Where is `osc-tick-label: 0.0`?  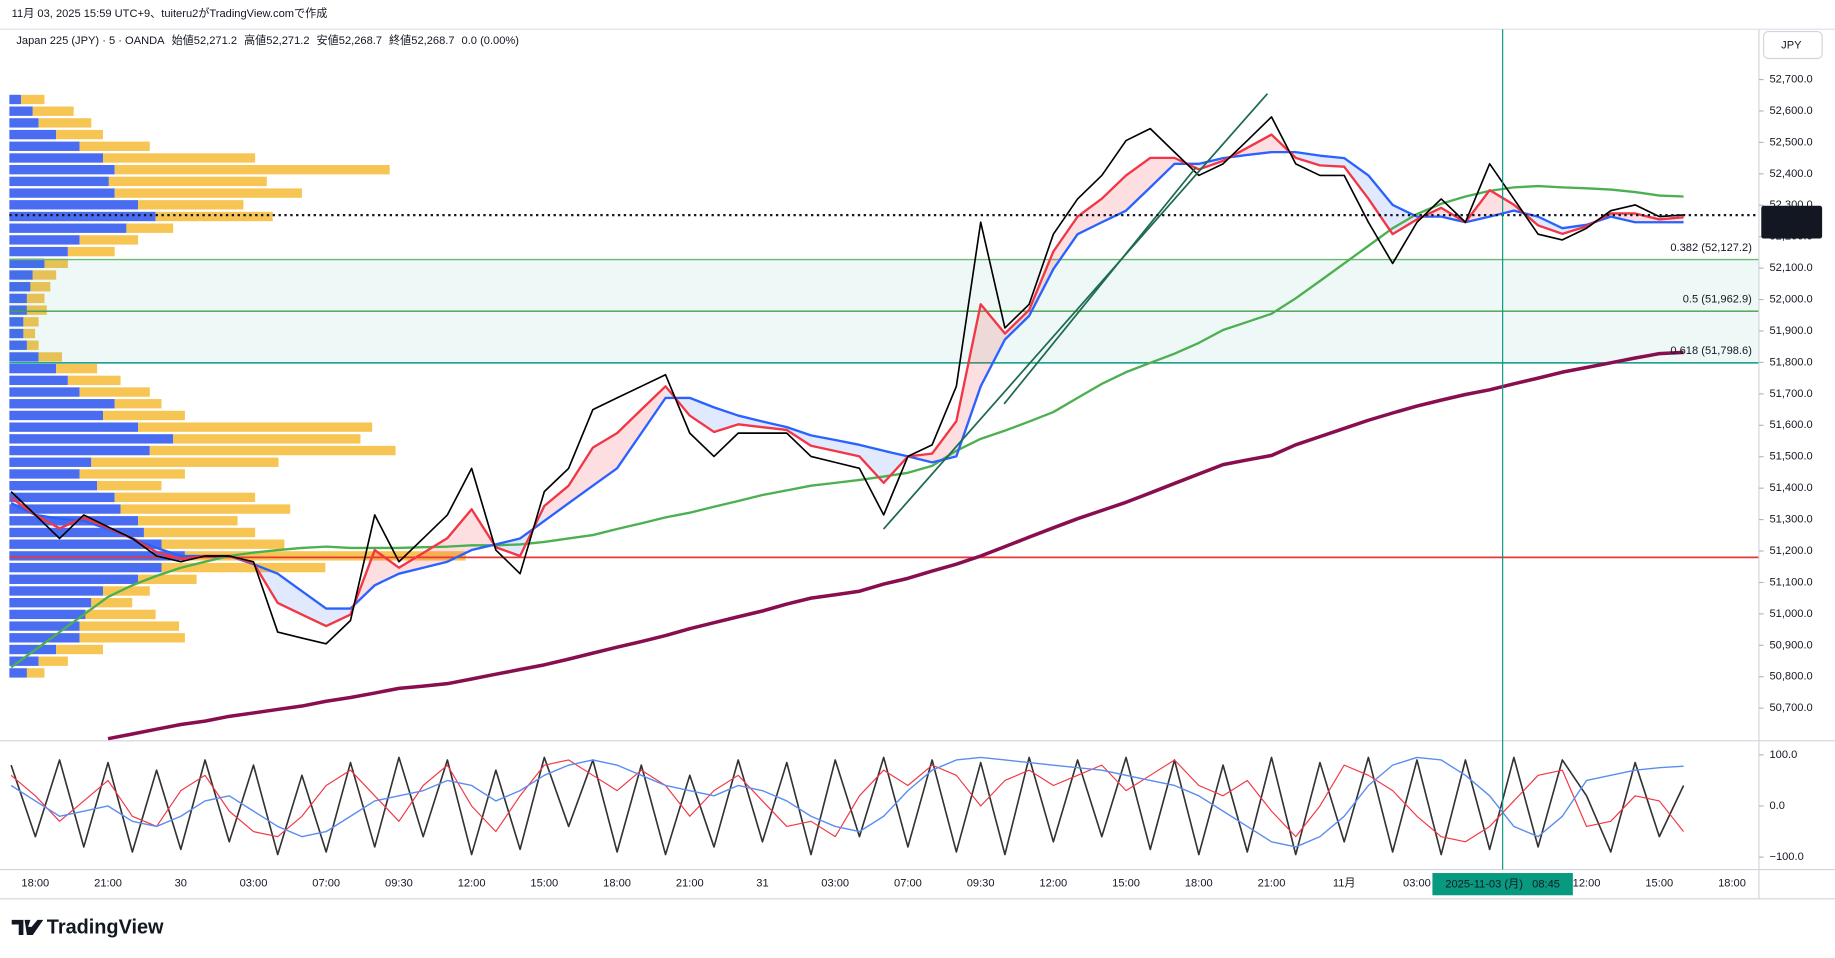
osc-tick-label: 0.0 is located at coordinates (1776, 806).